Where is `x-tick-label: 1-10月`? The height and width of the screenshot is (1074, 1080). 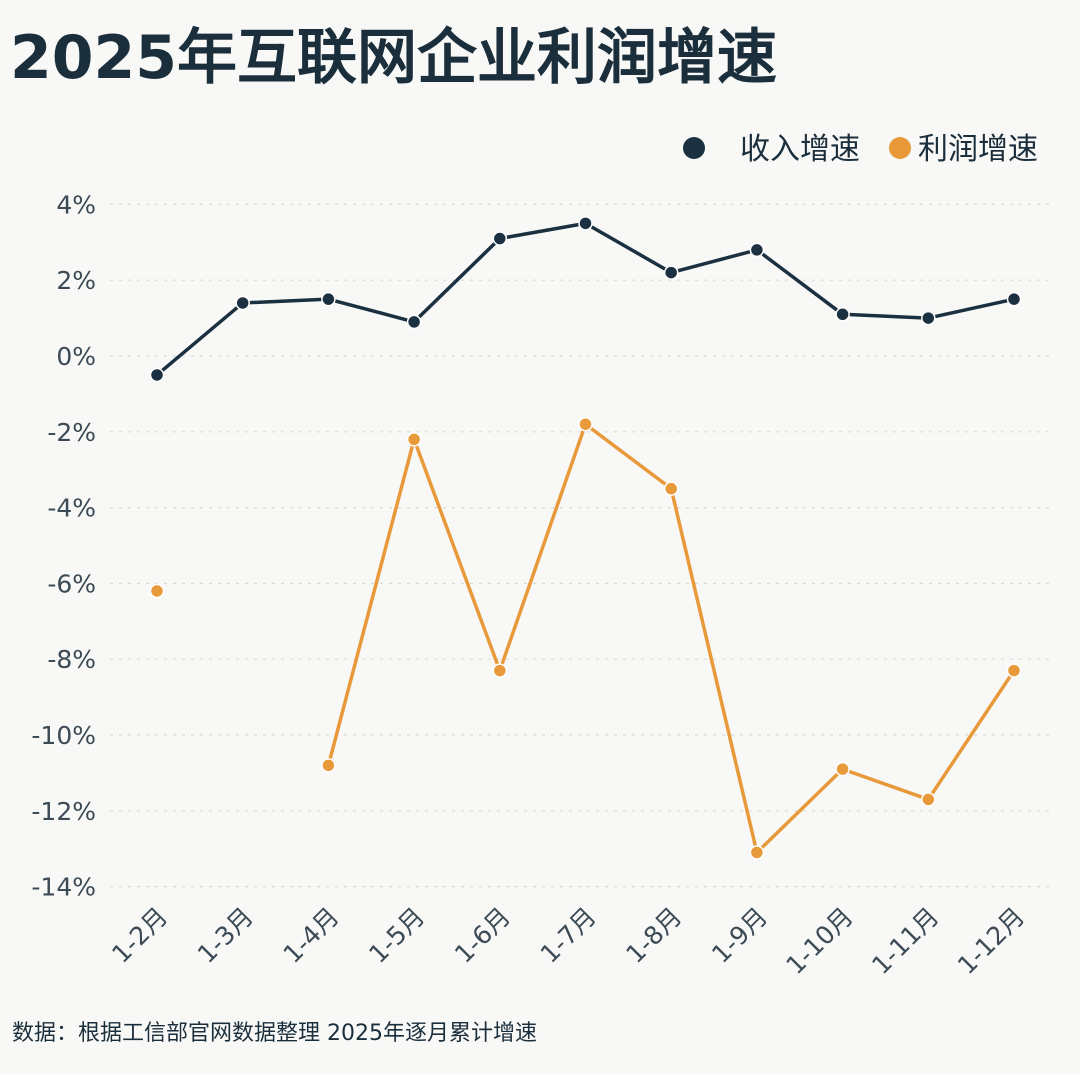 x-tick-label: 1-10月 is located at coordinates (820, 941).